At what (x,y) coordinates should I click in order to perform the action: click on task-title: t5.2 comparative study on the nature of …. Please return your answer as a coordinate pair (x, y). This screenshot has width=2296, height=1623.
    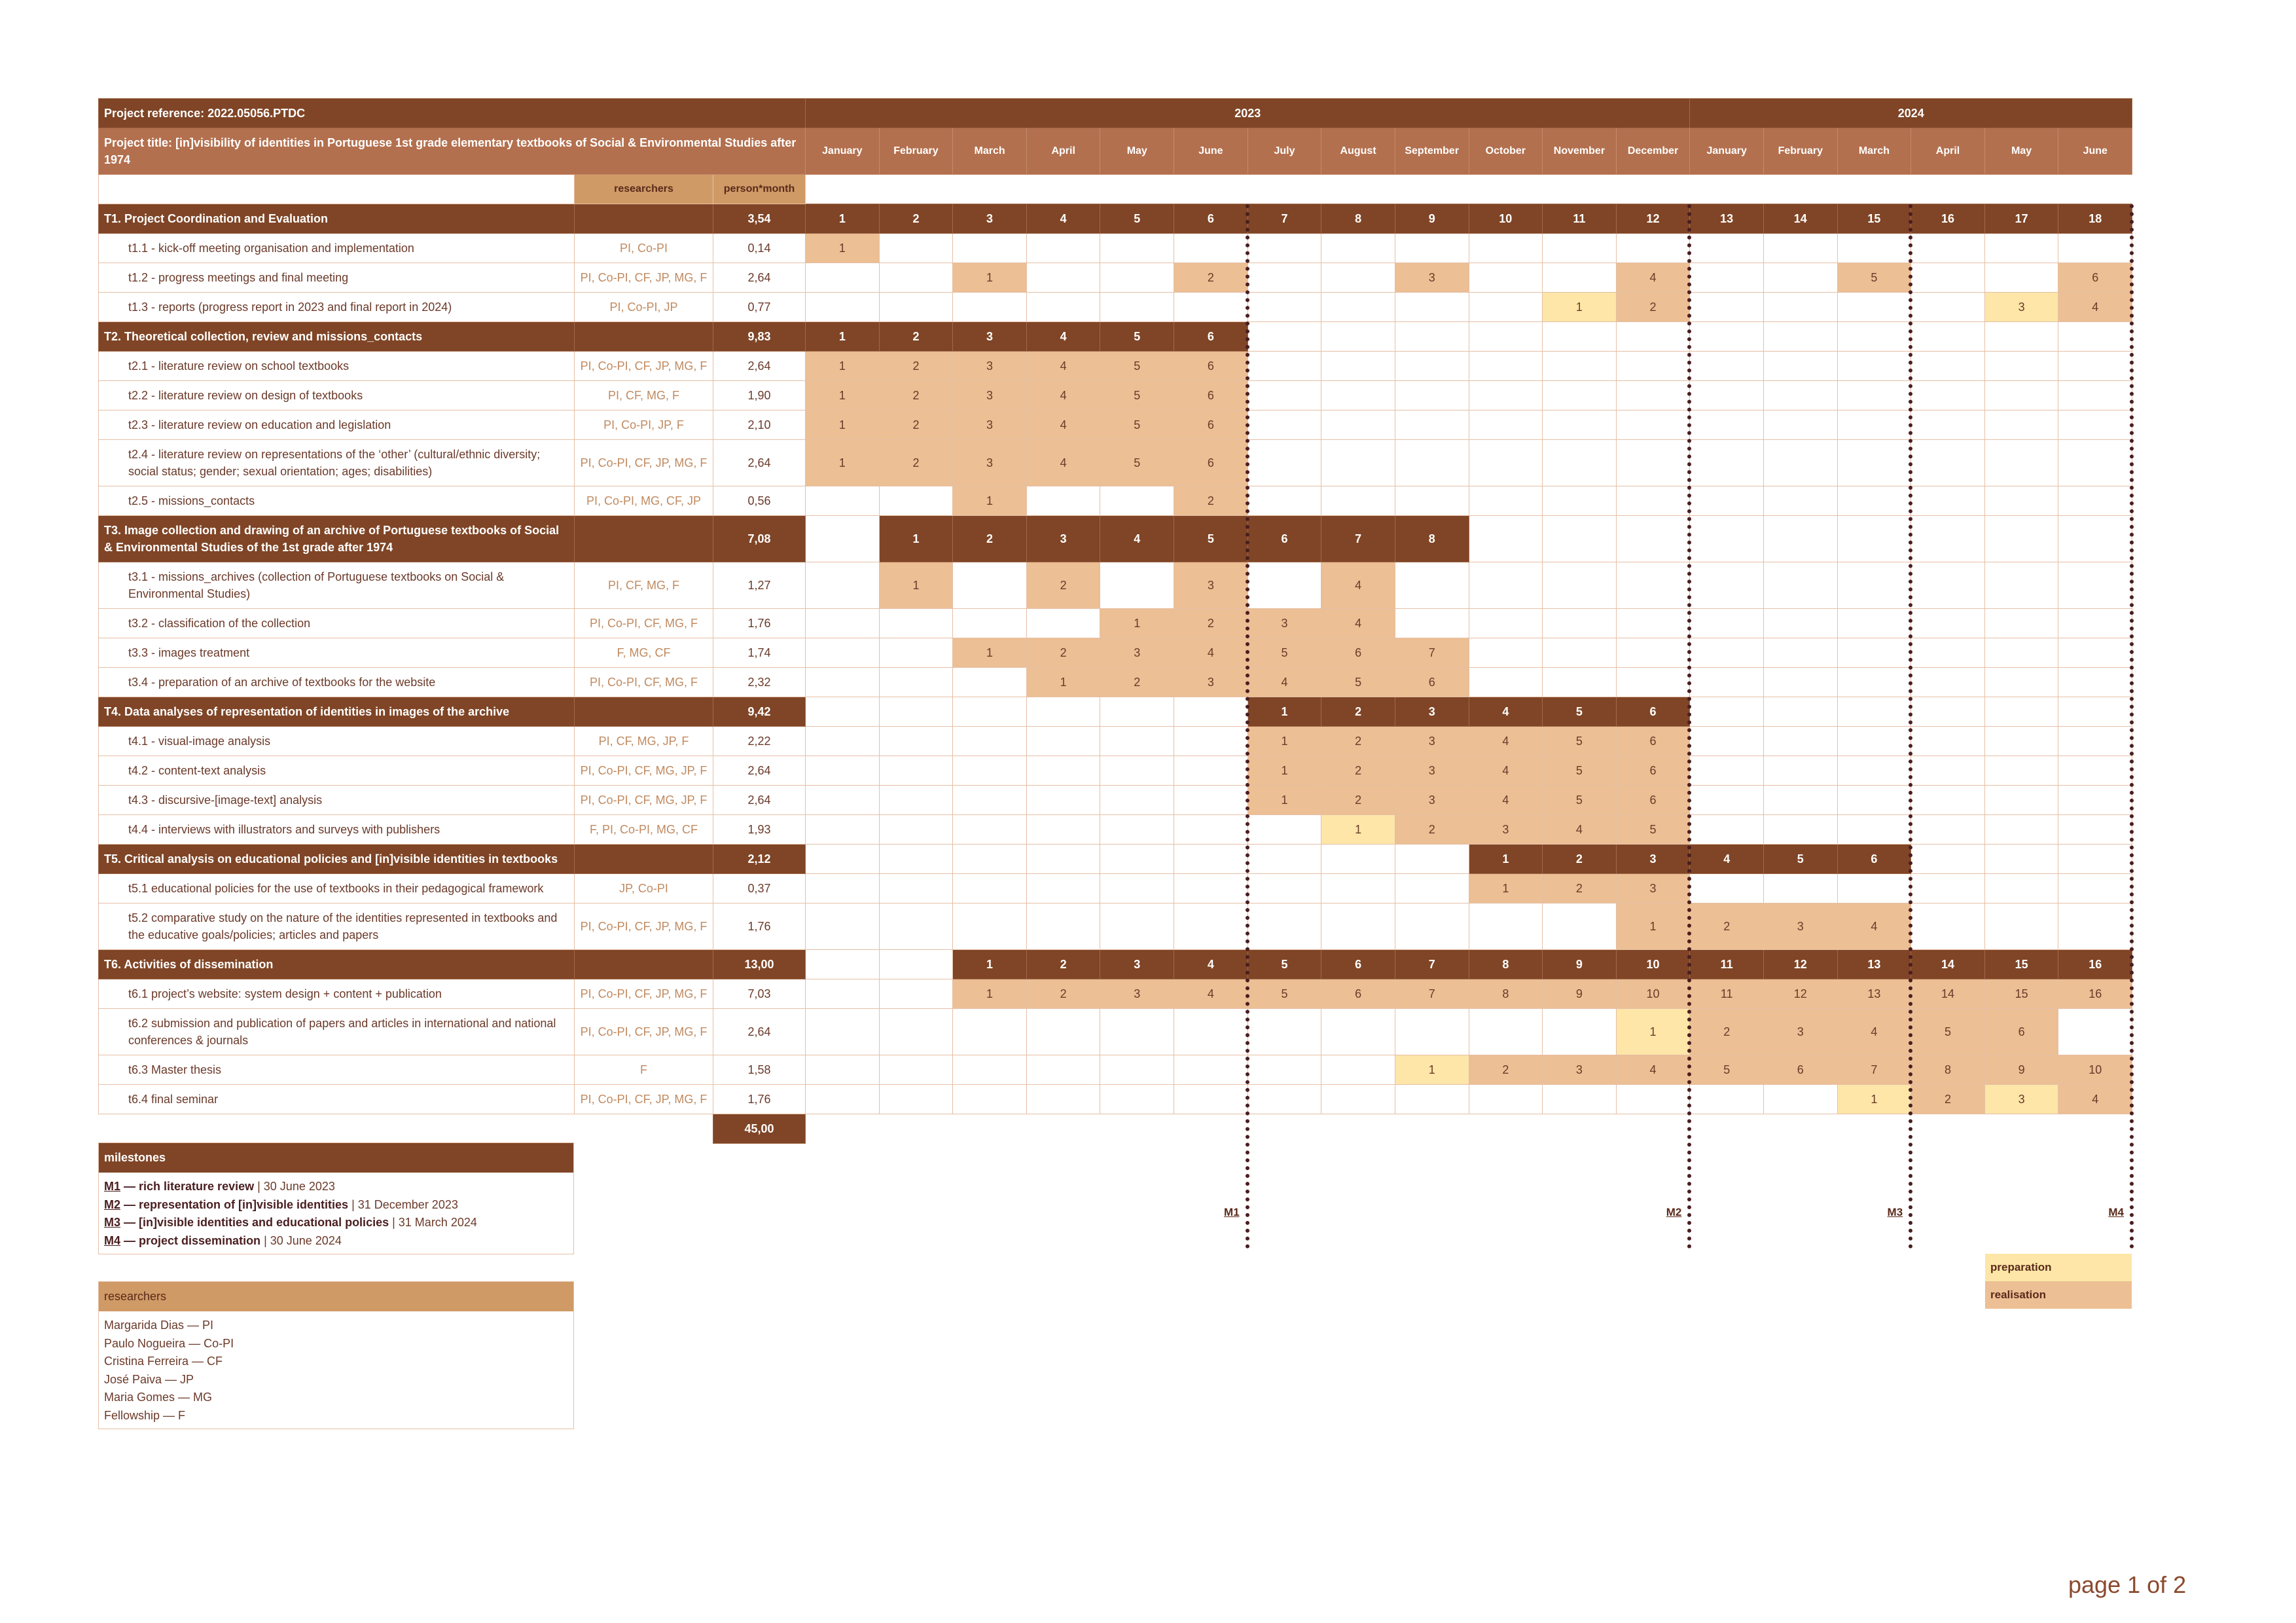
    Looking at the image, I should click on (336, 926).